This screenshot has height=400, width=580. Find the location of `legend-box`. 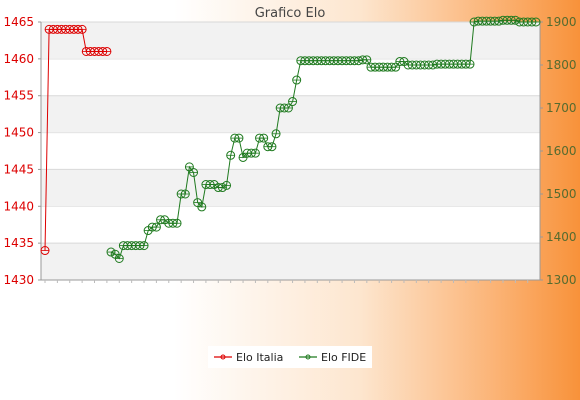

legend-box is located at coordinates (290, 357).